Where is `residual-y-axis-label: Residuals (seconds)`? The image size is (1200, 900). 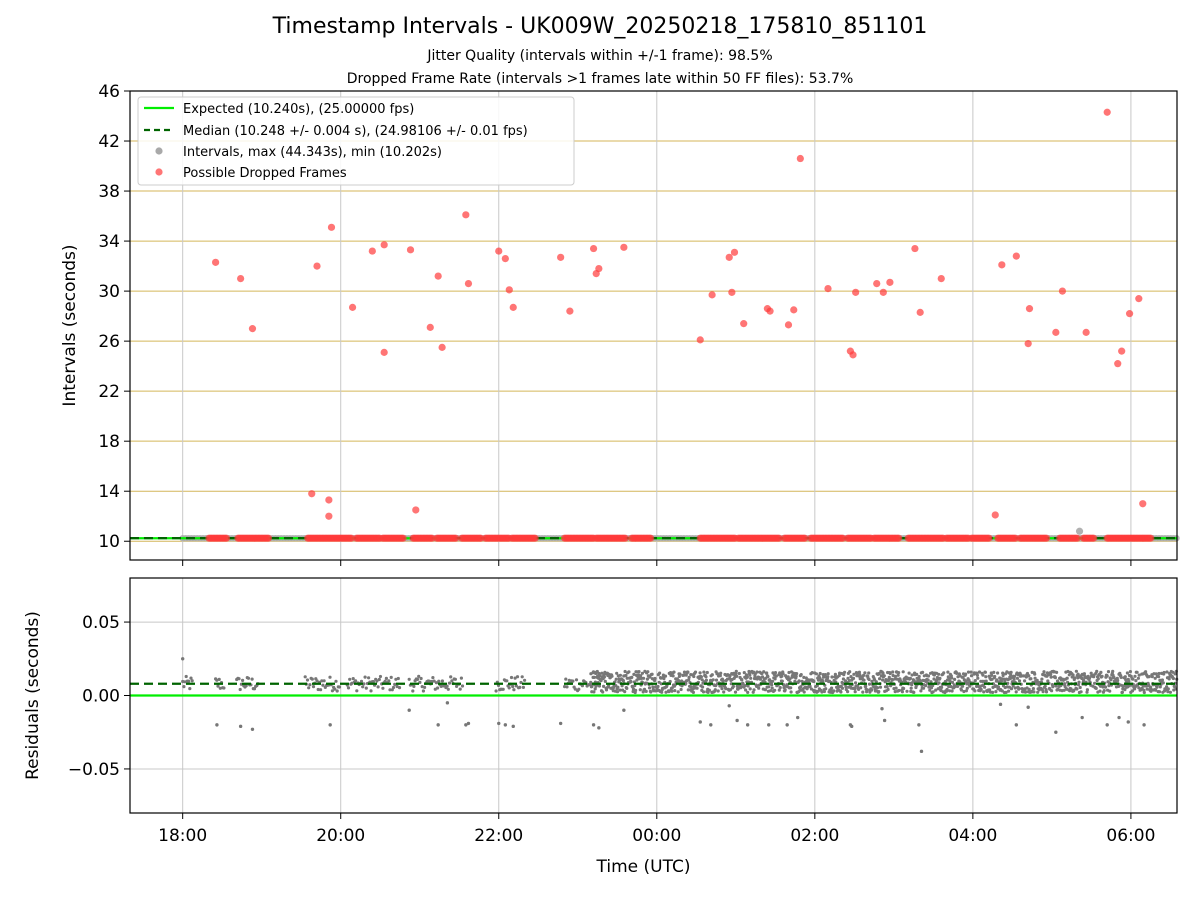 residual-y-axis-label: Residuals (seconds) is located at coordinates (33, 695).